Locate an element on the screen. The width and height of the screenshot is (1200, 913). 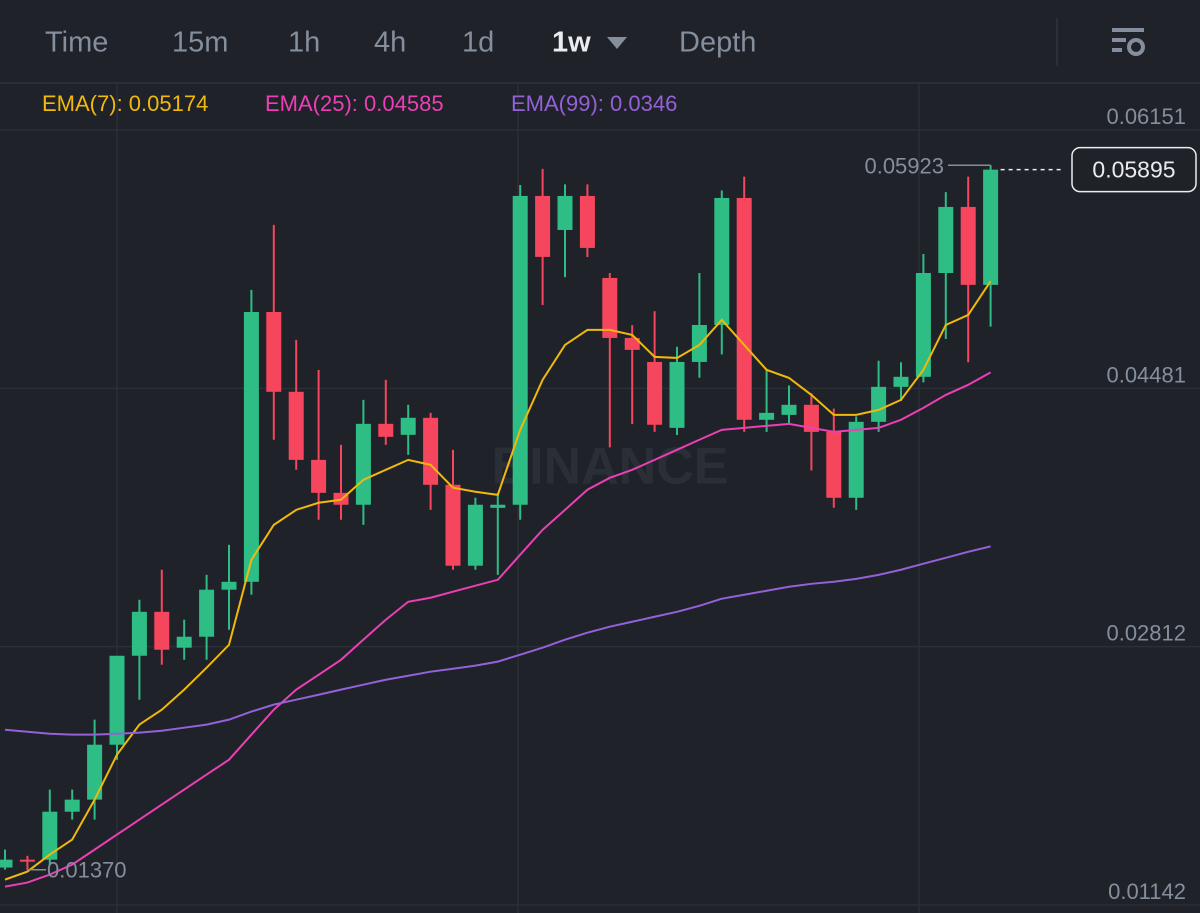
tab: 1d is located at coordinates (478, 43).